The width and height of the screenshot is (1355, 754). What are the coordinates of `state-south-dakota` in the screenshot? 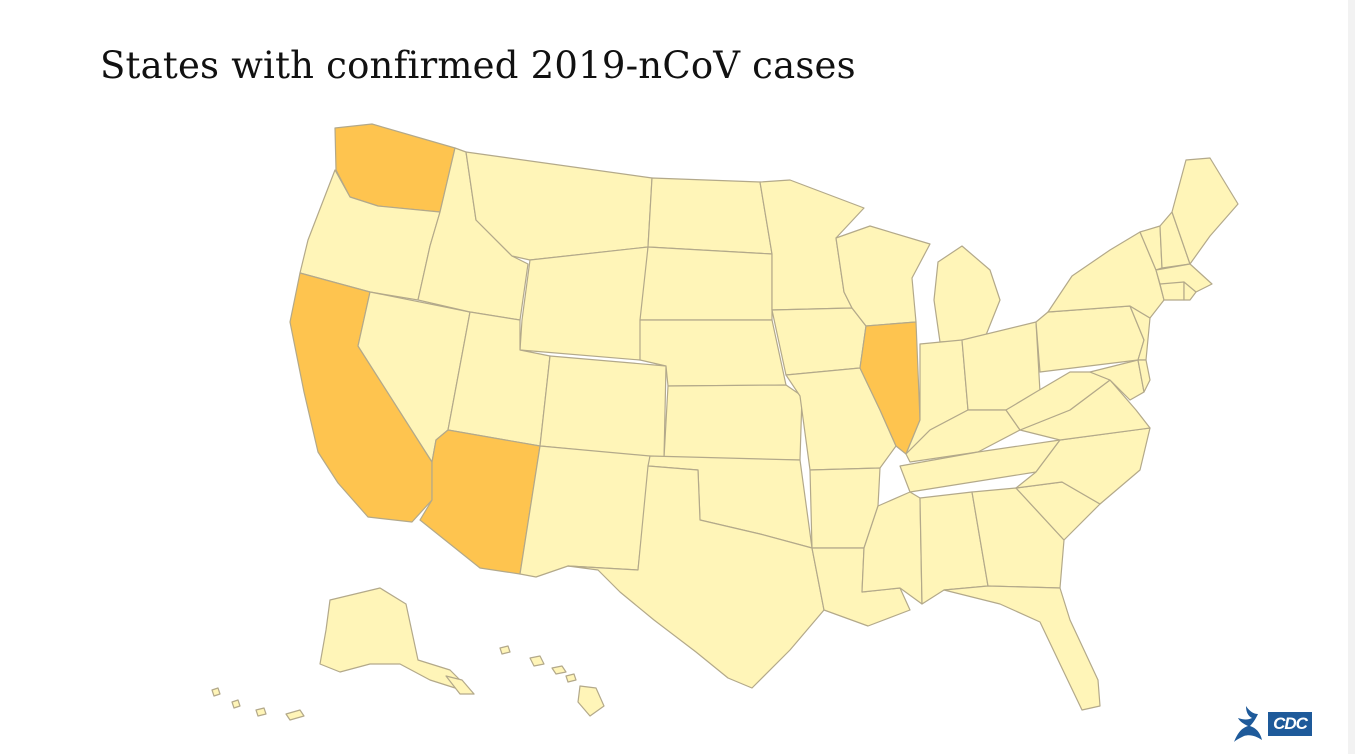 It's located at (706, 283).